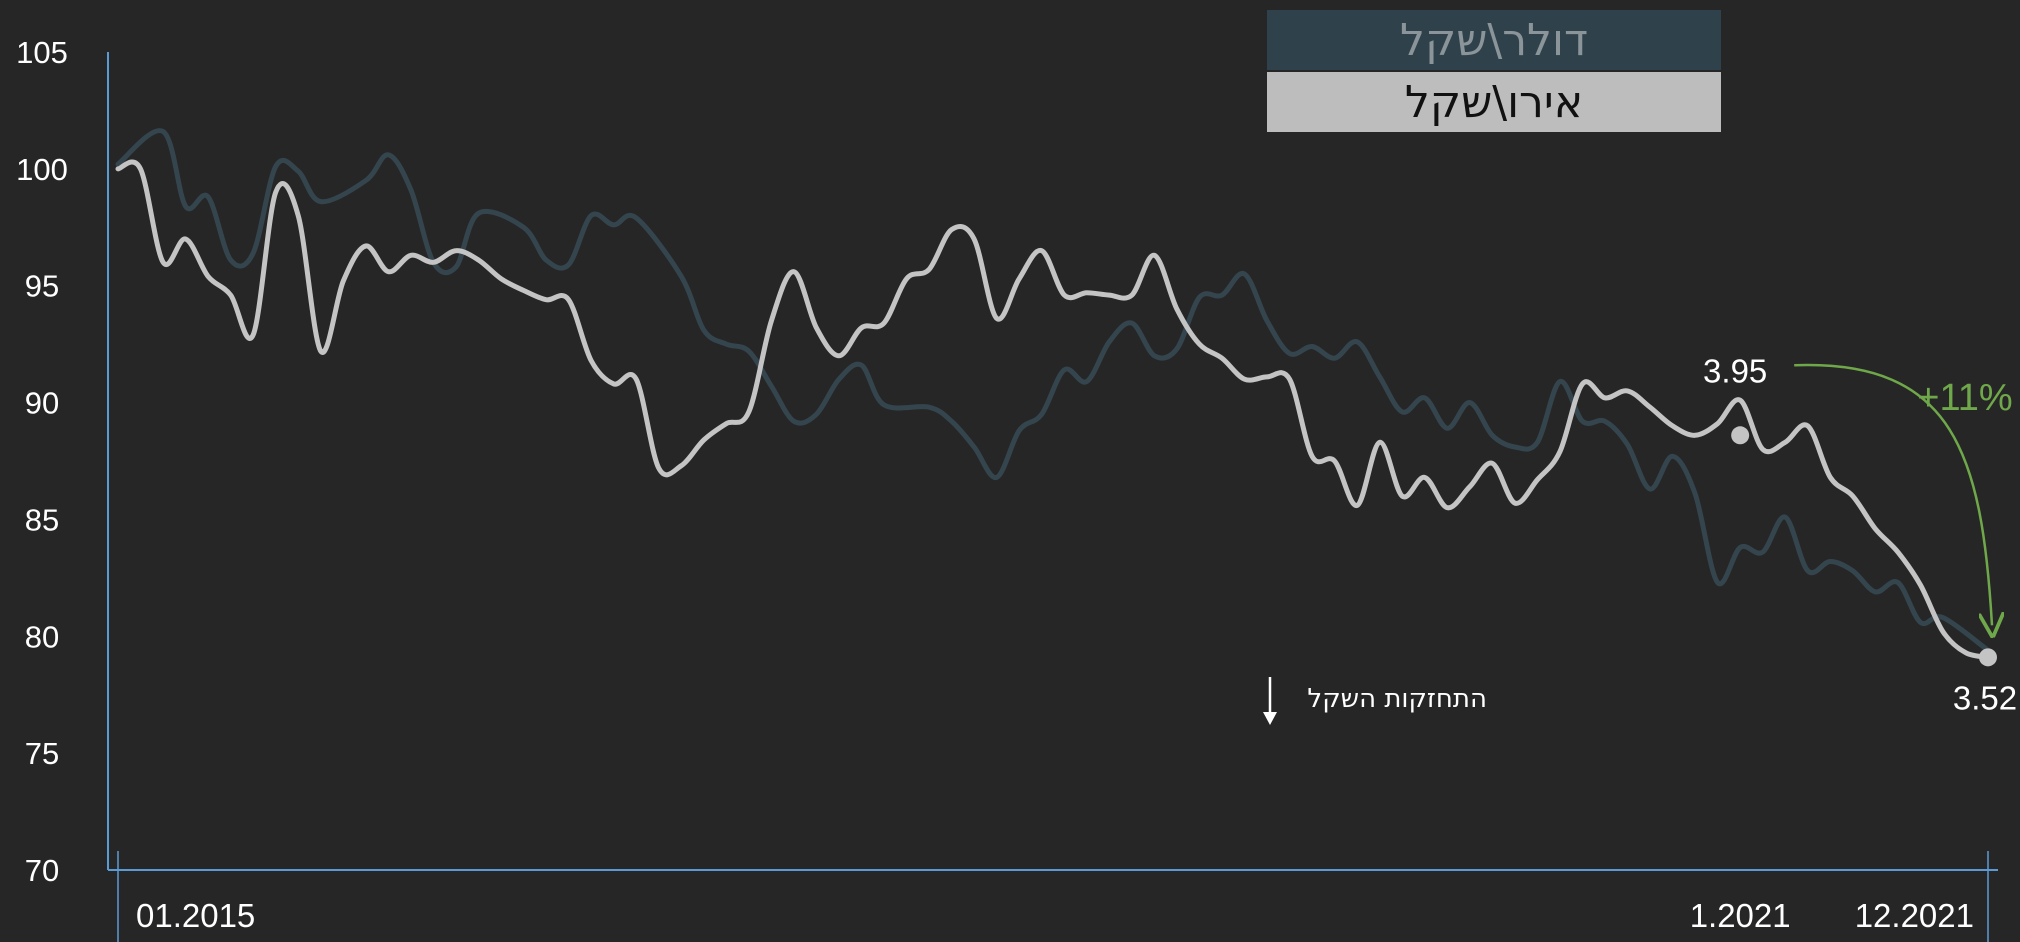 The height and width of the screenshot is (942, 2020). Describe the element at coordinates (1893, 494) in the screenshot. I see `change-arrow` at that location.